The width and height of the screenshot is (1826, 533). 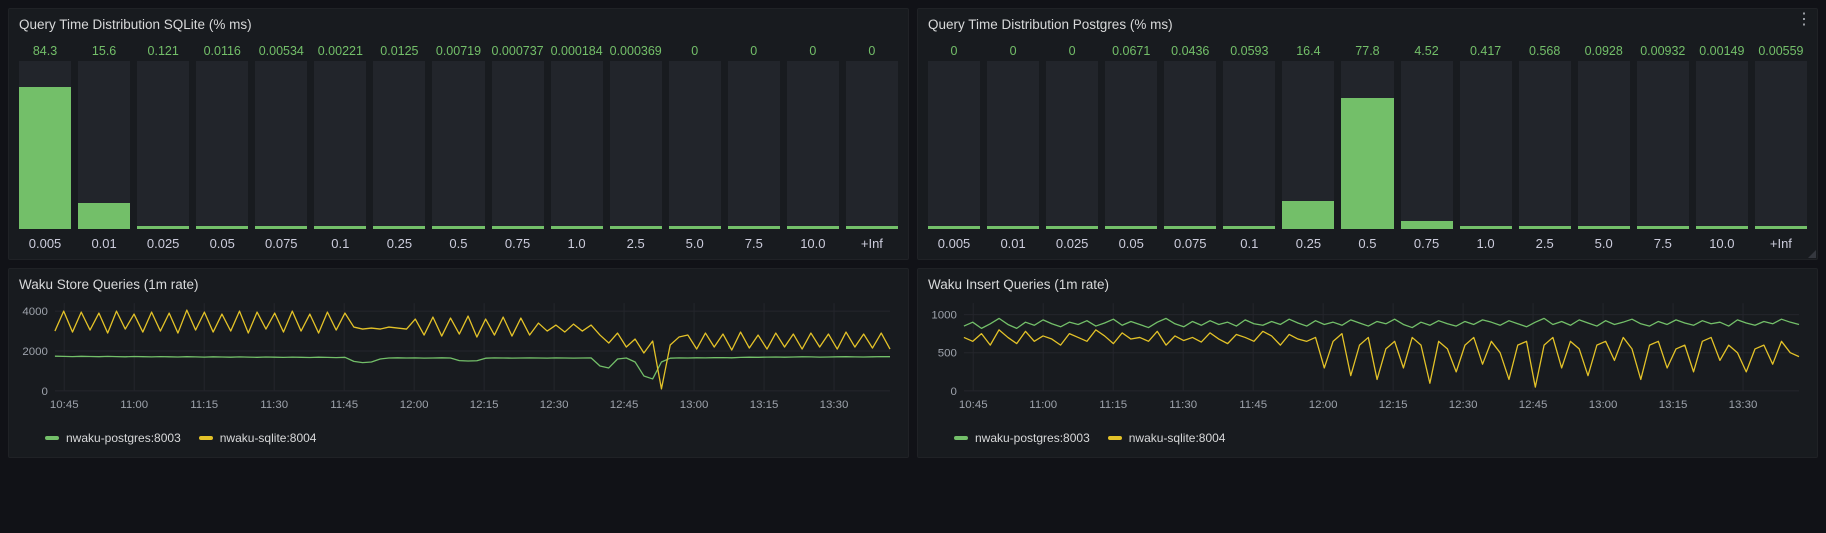 I want to click on svg-text: 12:15, so click(x=1393, y=405).